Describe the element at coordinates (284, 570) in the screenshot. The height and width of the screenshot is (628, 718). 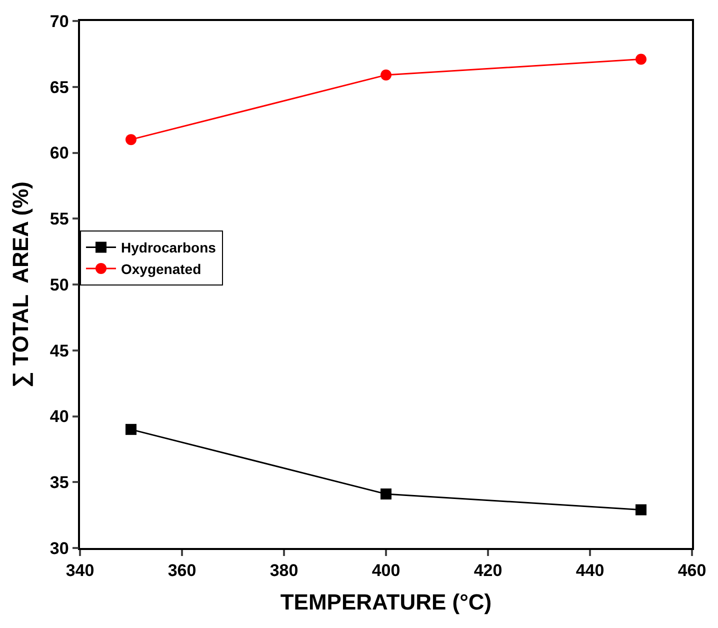
I see `x-tick-label: 380` at that location.